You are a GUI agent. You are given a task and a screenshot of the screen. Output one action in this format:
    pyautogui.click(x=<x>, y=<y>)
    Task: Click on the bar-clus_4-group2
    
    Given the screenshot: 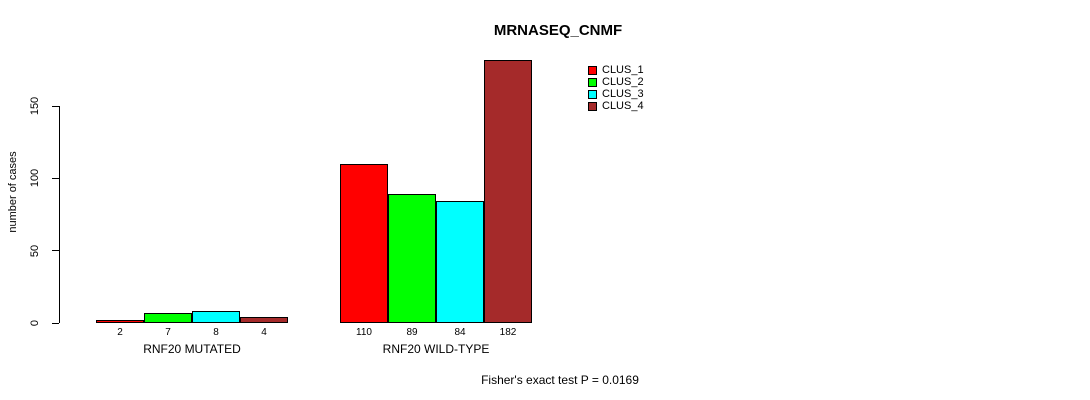 What is the action you would take?
    pyautogui.click(x=508, y=191)
    